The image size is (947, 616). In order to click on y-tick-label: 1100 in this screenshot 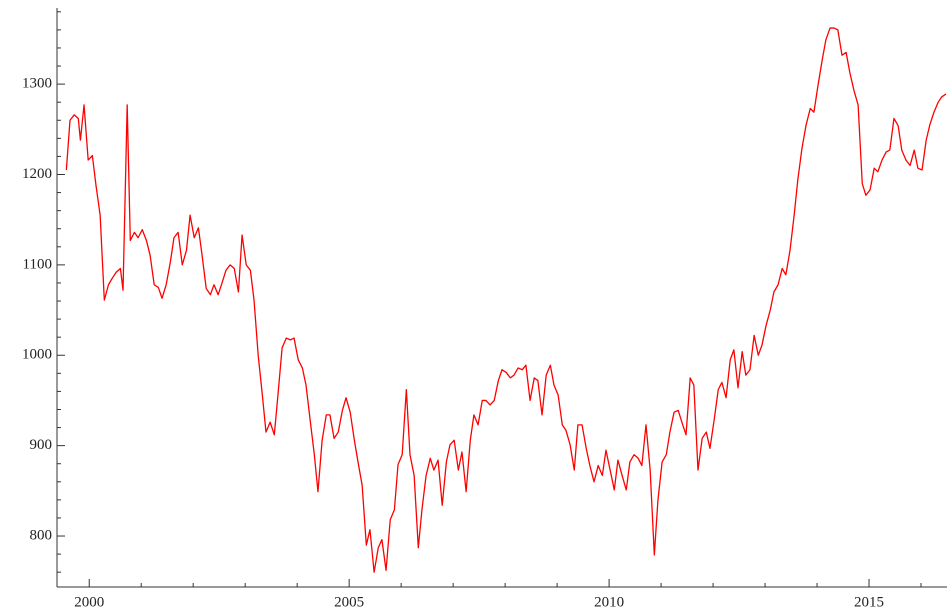, I will do `click(37, 264)`.